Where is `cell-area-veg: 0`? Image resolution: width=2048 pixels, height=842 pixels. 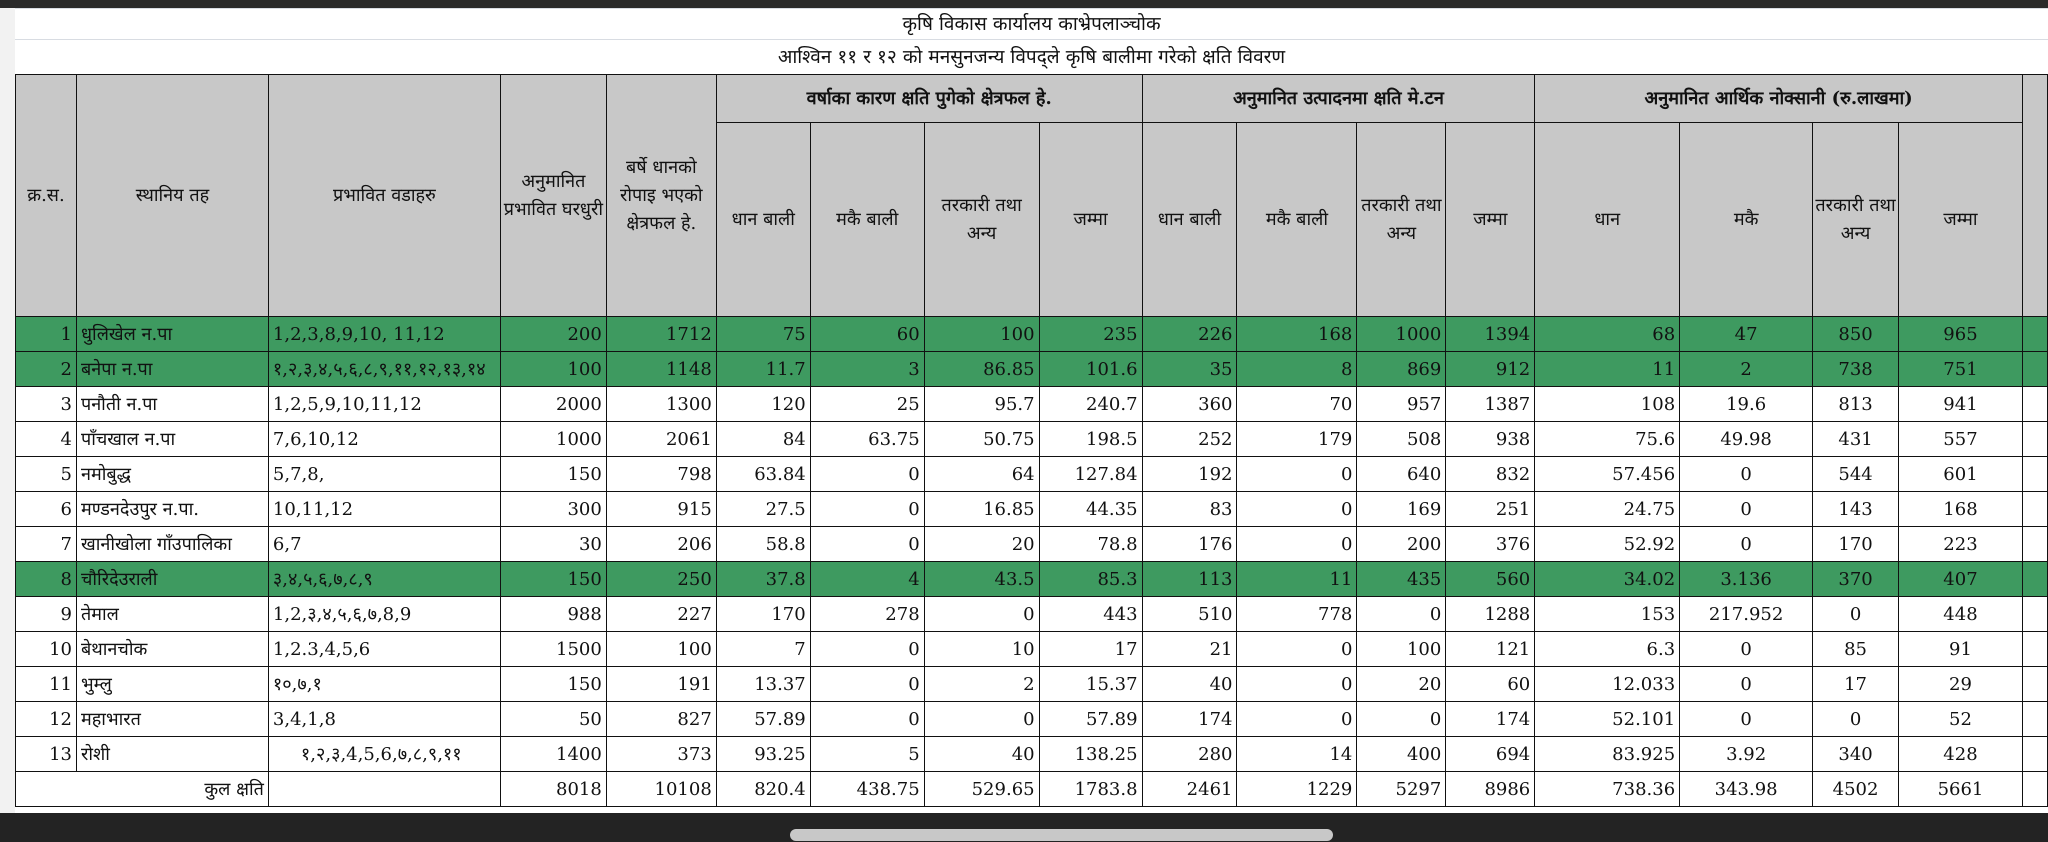
cell-area-veg: 0 is located at coordinates (981, 614).